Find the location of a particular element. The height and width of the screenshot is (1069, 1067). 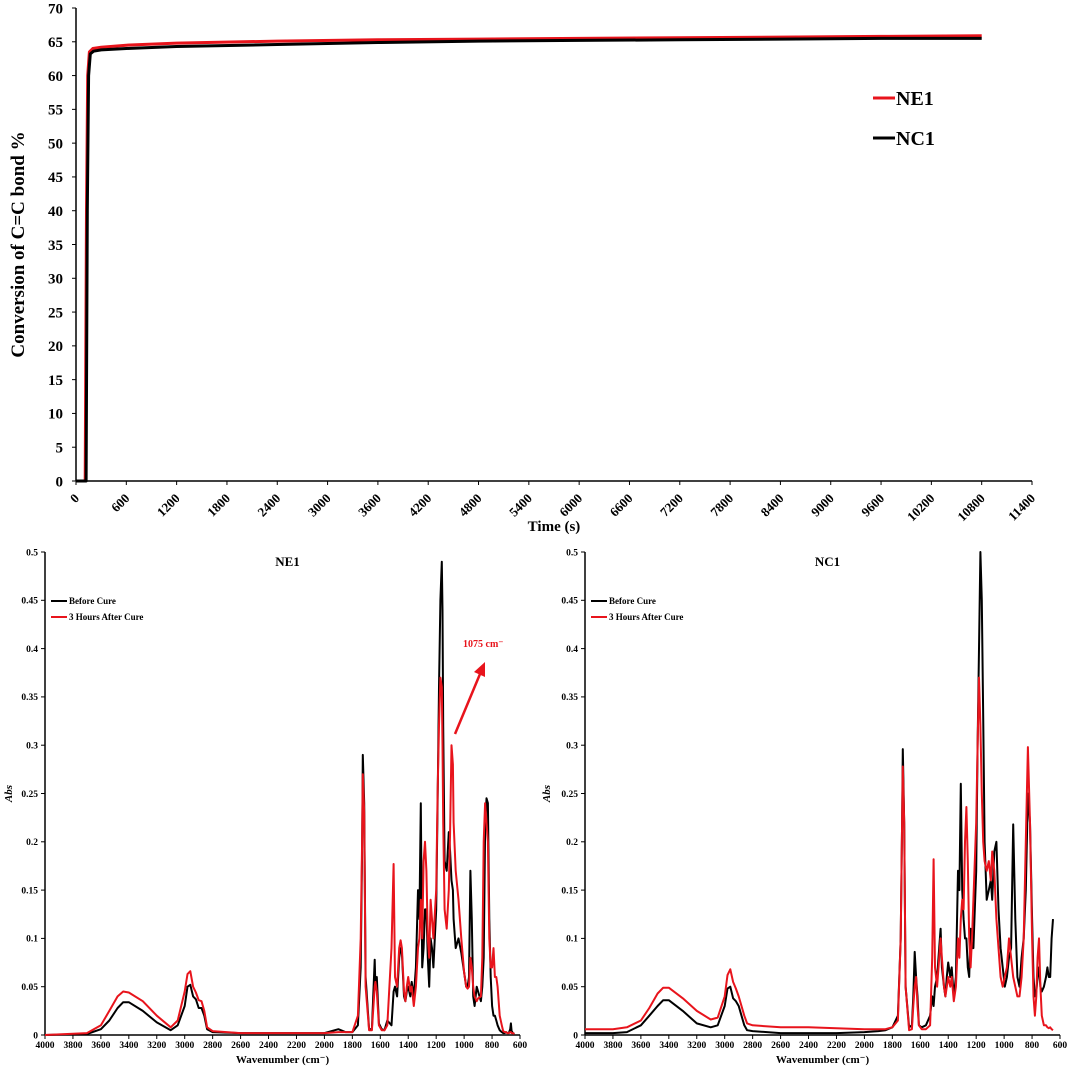

y-tick-label: 70 is located at coordinates (55, 9).